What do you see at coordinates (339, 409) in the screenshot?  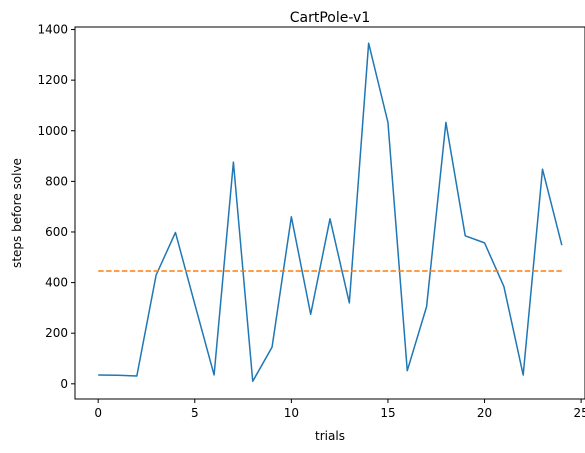 I see `x-axis: 0 5 10 15 20 25` at bounding box center [339, 409].